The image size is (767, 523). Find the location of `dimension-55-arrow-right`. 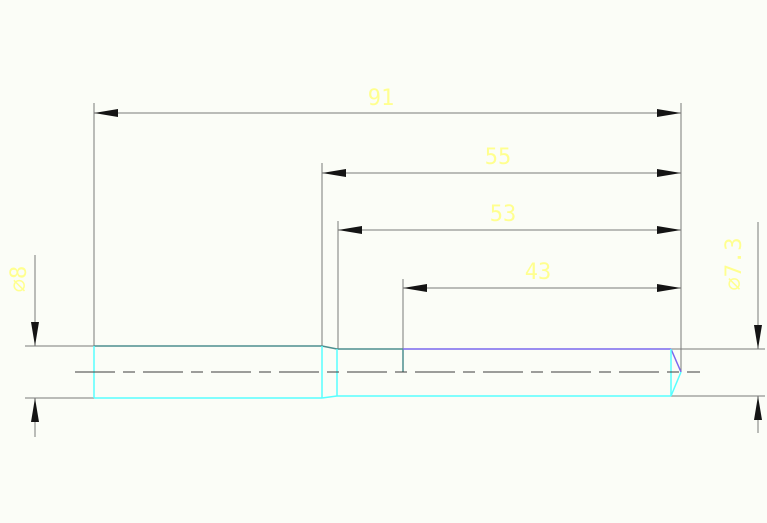

dimension-55-arrow-right is located at coordinates (669, 173).